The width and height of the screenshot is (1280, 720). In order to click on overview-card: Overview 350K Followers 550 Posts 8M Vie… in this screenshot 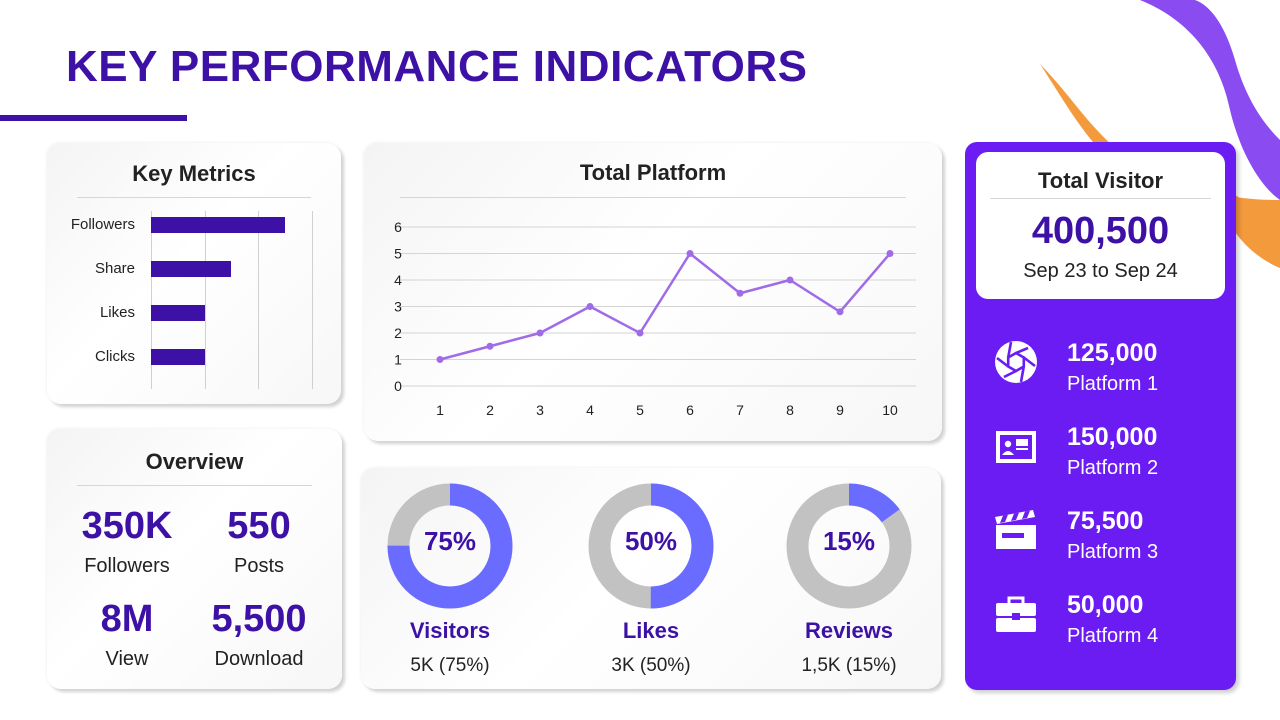, I will do `click(194, 559)`.